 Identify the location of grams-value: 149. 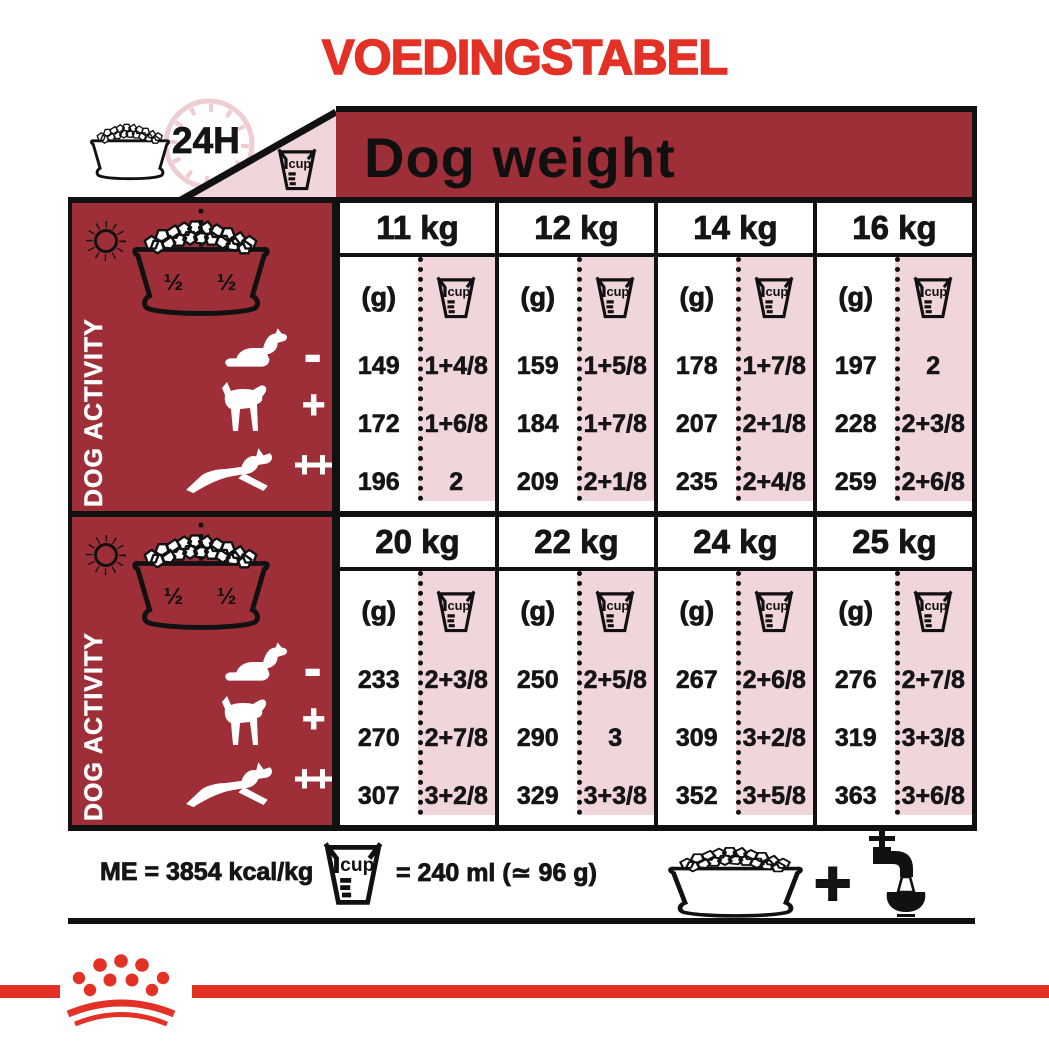
(378, 365).